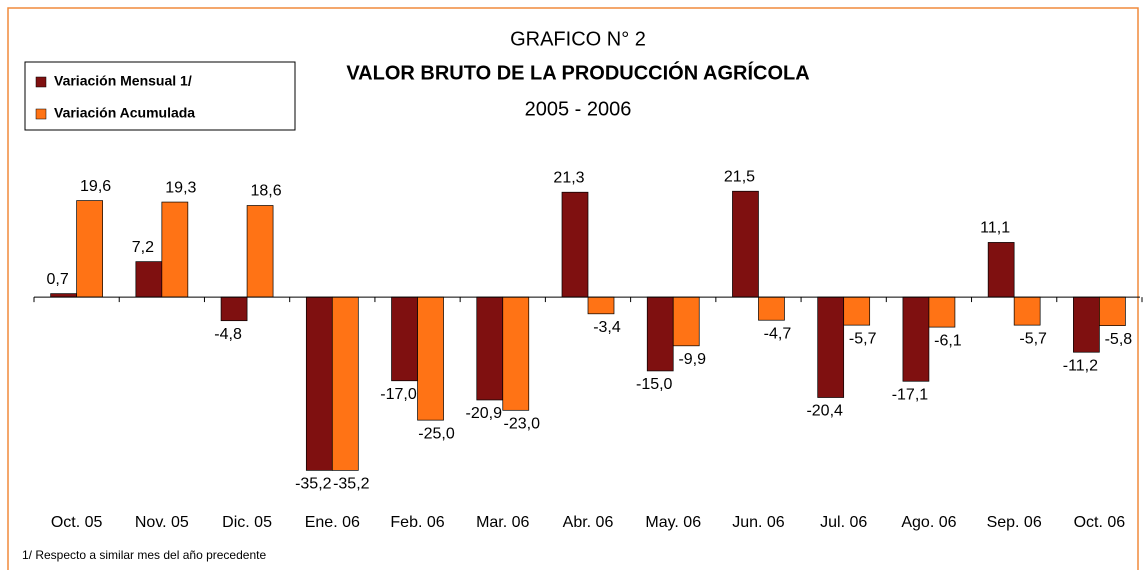 This screenshot has width=1145, height=570. What do you see at coordinates (578, 109) in the screenshot?
I see `chart-period: 2005 - 2006` at bounding box center [578, 109].